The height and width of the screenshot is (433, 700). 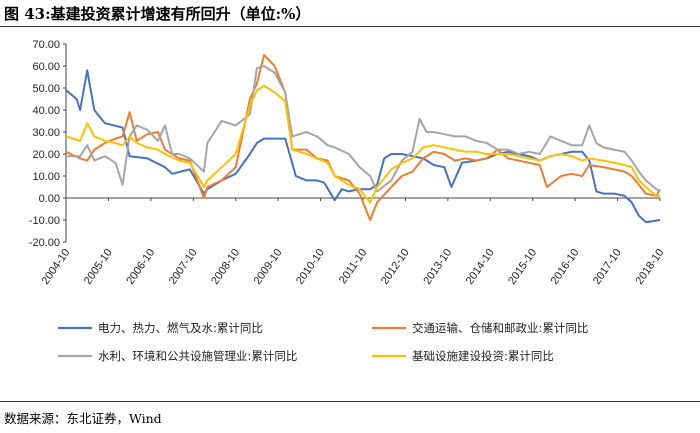 I want to click on y-tick-label: -20.00, so click(x=44, y=243).